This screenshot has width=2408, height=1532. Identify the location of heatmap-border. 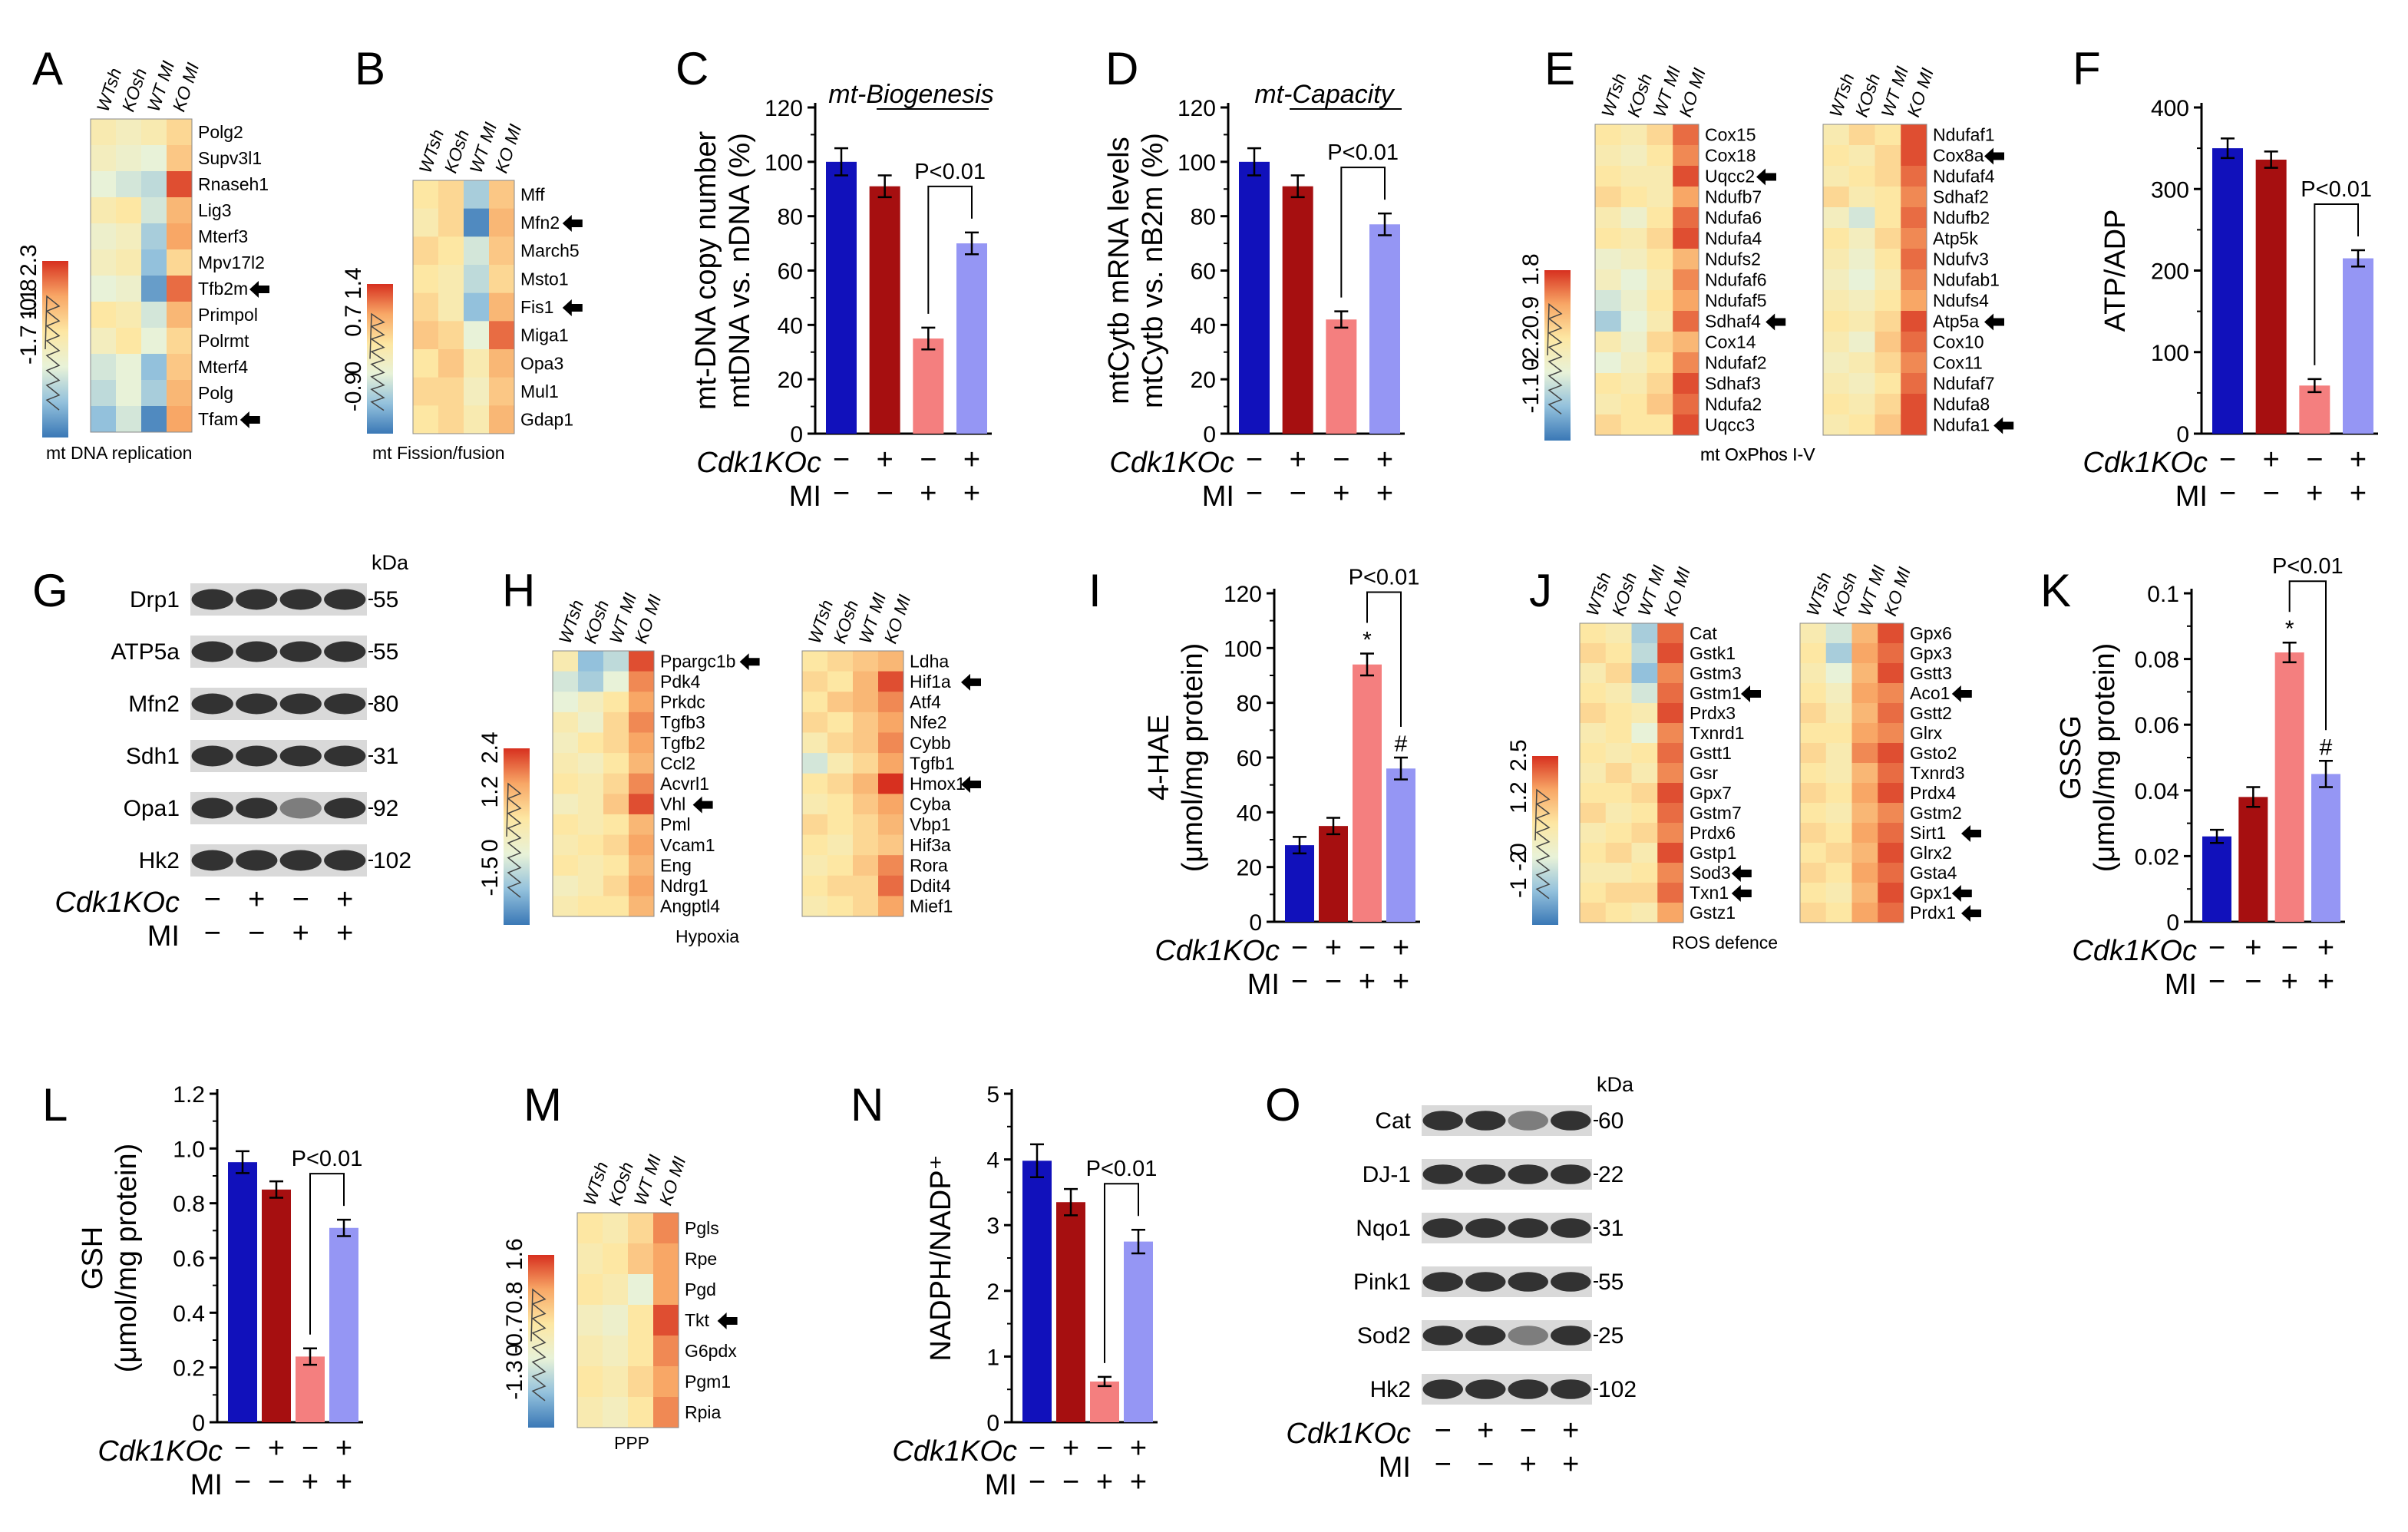
(628, 1320).